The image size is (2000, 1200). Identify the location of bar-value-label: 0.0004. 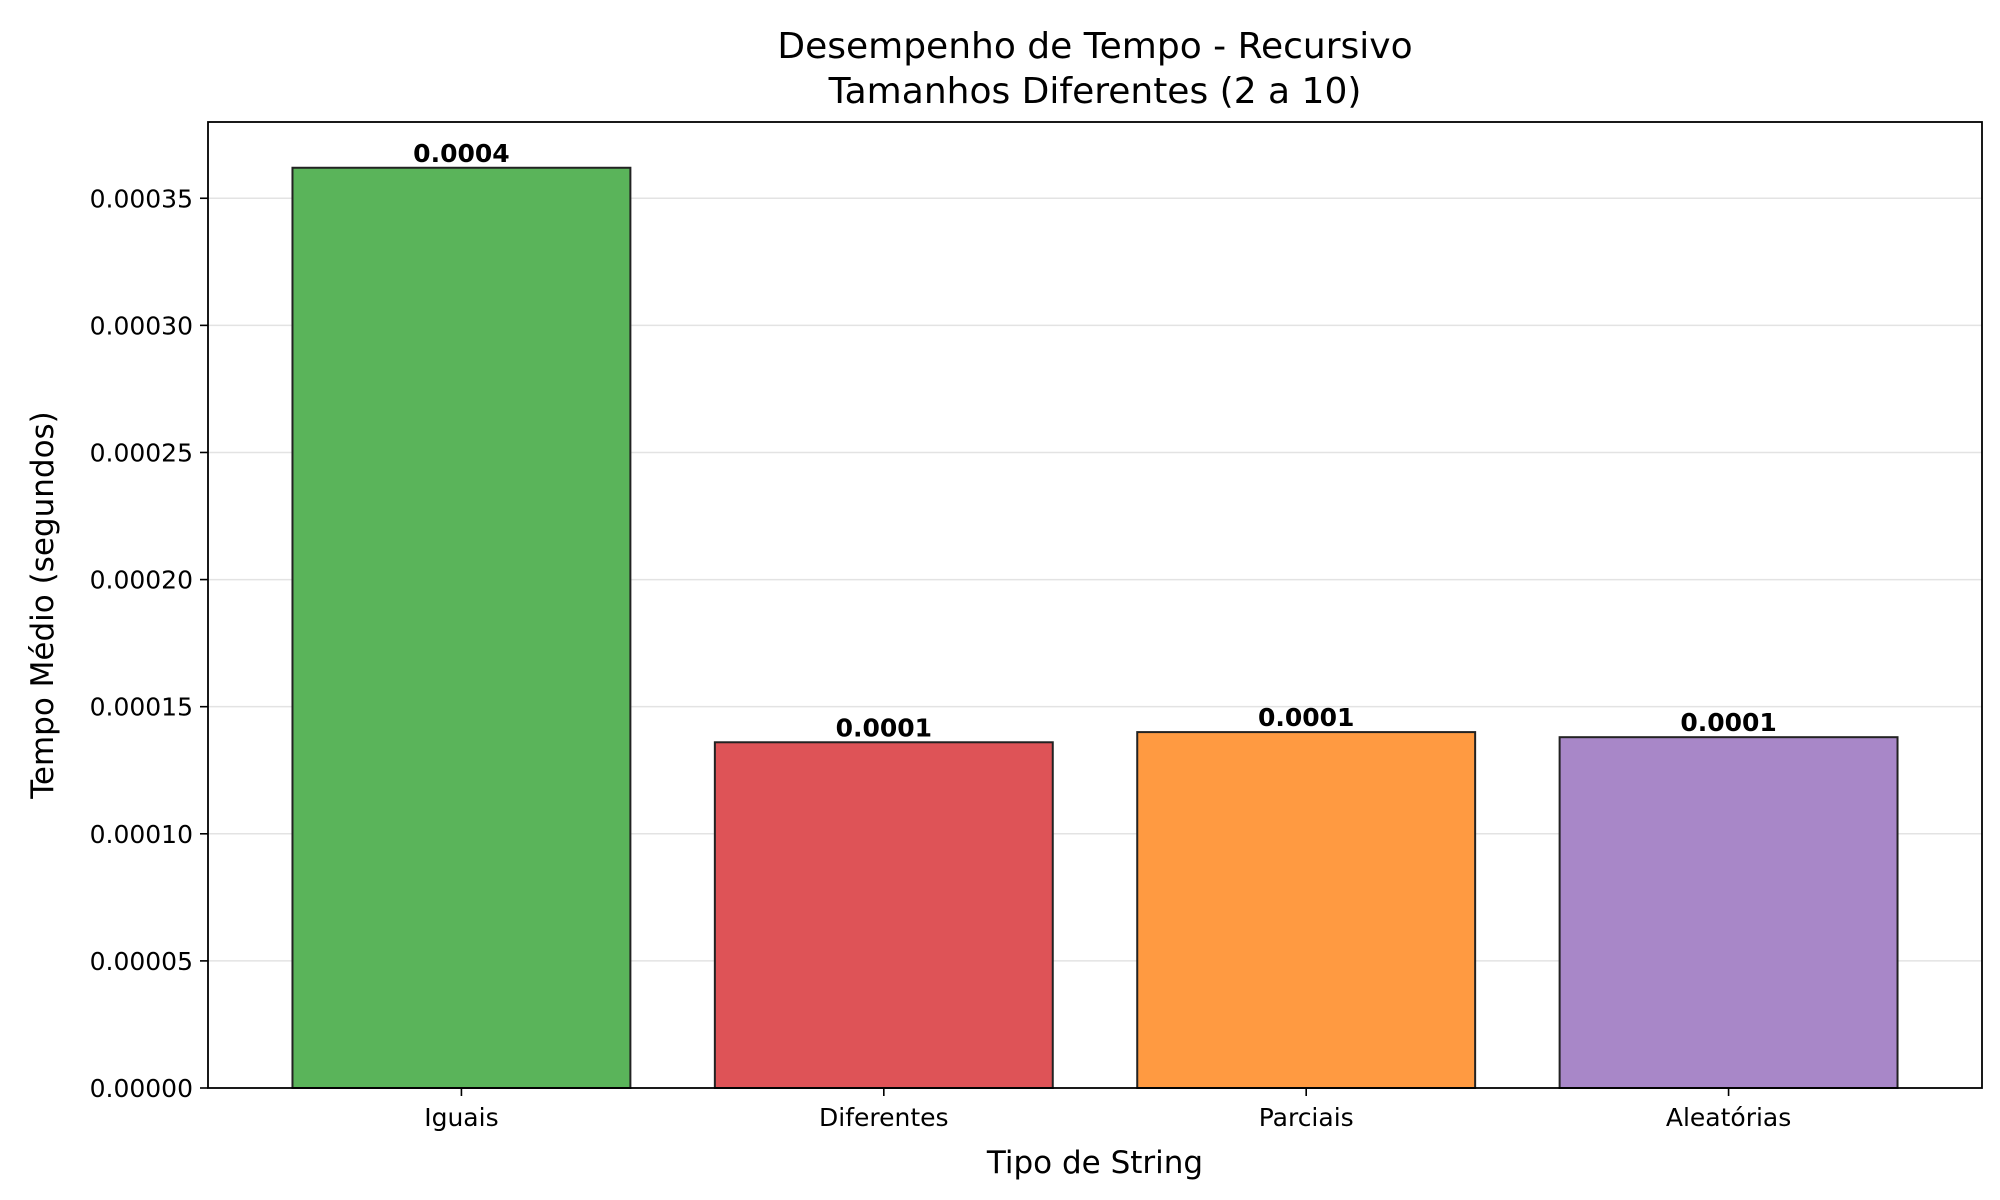
(461, 153).